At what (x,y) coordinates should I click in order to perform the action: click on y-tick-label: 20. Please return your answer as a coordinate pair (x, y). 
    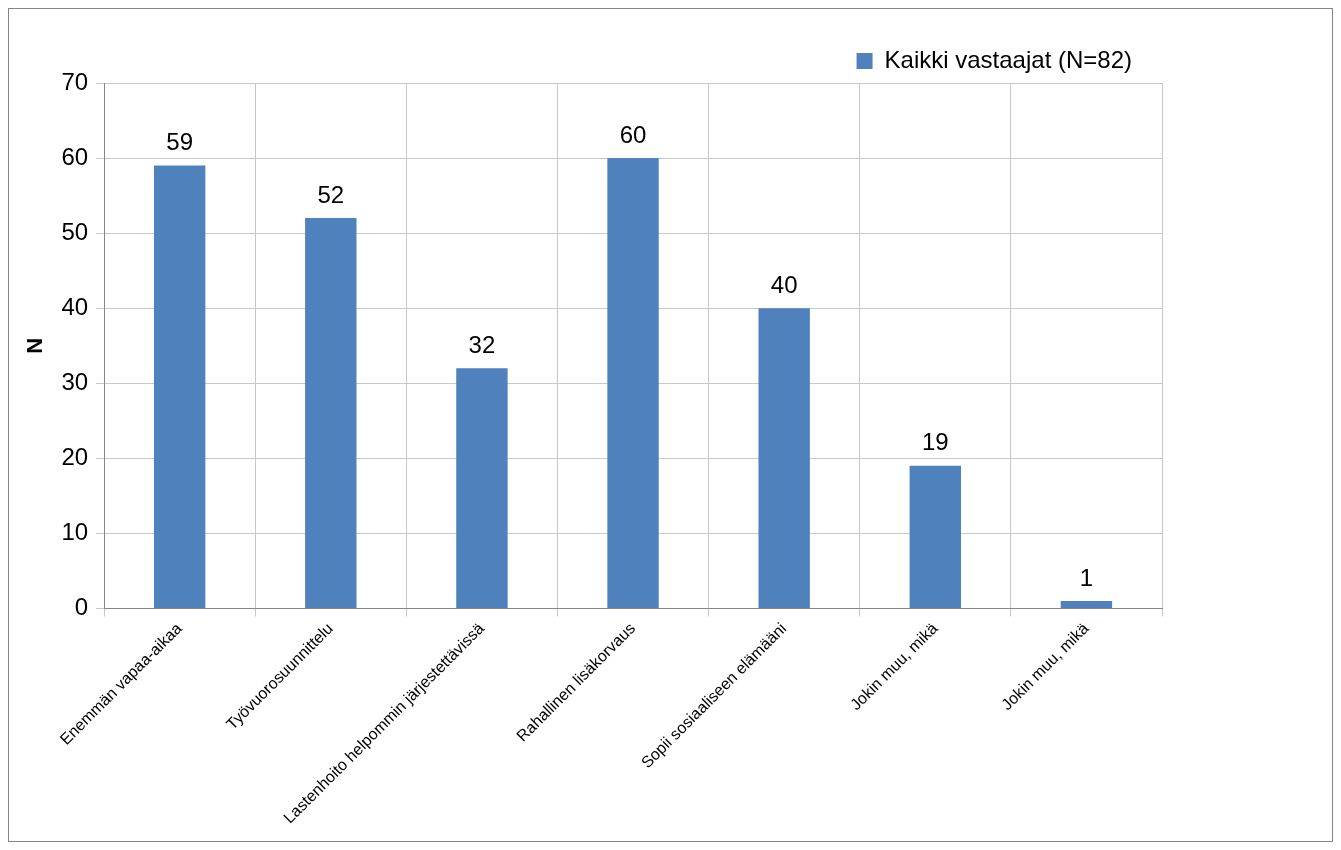
    Looking at the image, I should click on (75, 456).